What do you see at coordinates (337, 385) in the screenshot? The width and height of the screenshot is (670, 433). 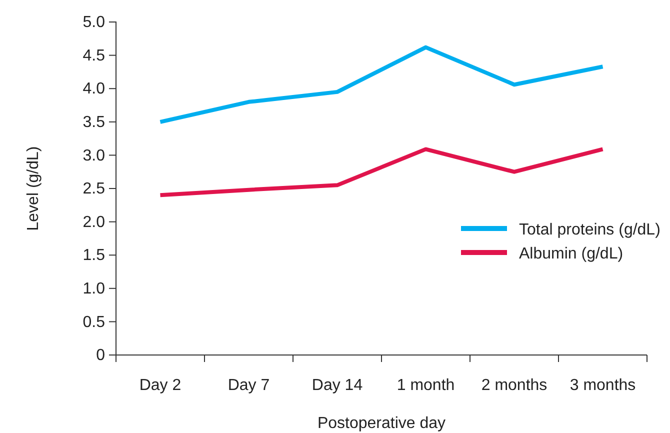 I see `x-tick-label: Day 14` at bounding box center [337, 385].